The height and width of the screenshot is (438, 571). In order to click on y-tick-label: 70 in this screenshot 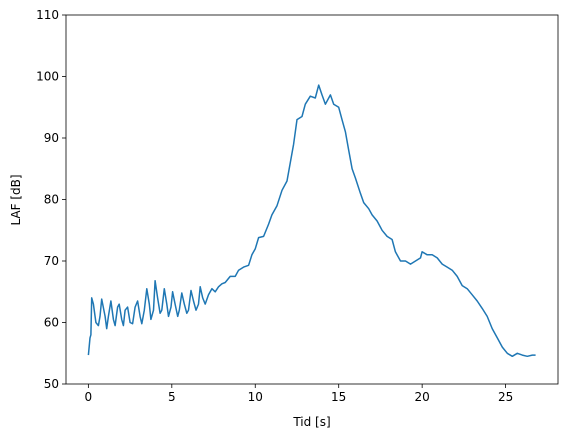, I will do `click(51, 261)`.